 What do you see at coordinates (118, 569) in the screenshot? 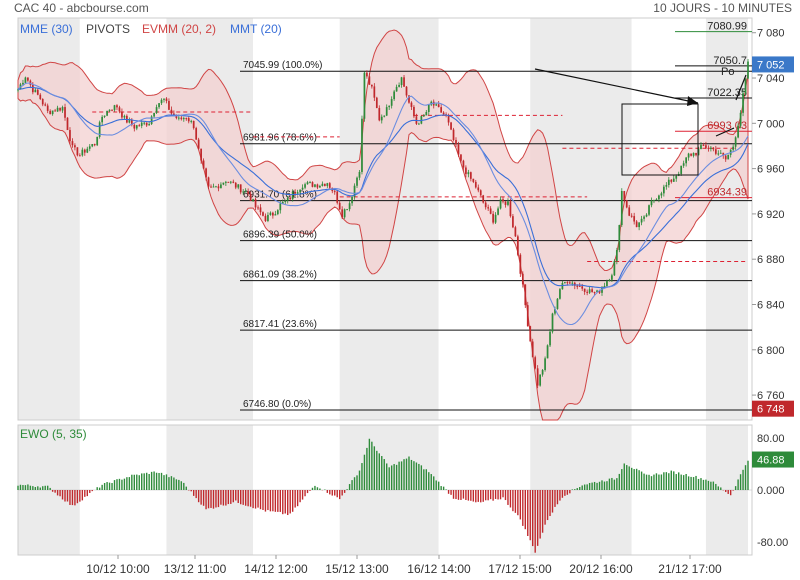
I see `x-tick-label: 10/12 10:00` at bounding box center [118, 569].